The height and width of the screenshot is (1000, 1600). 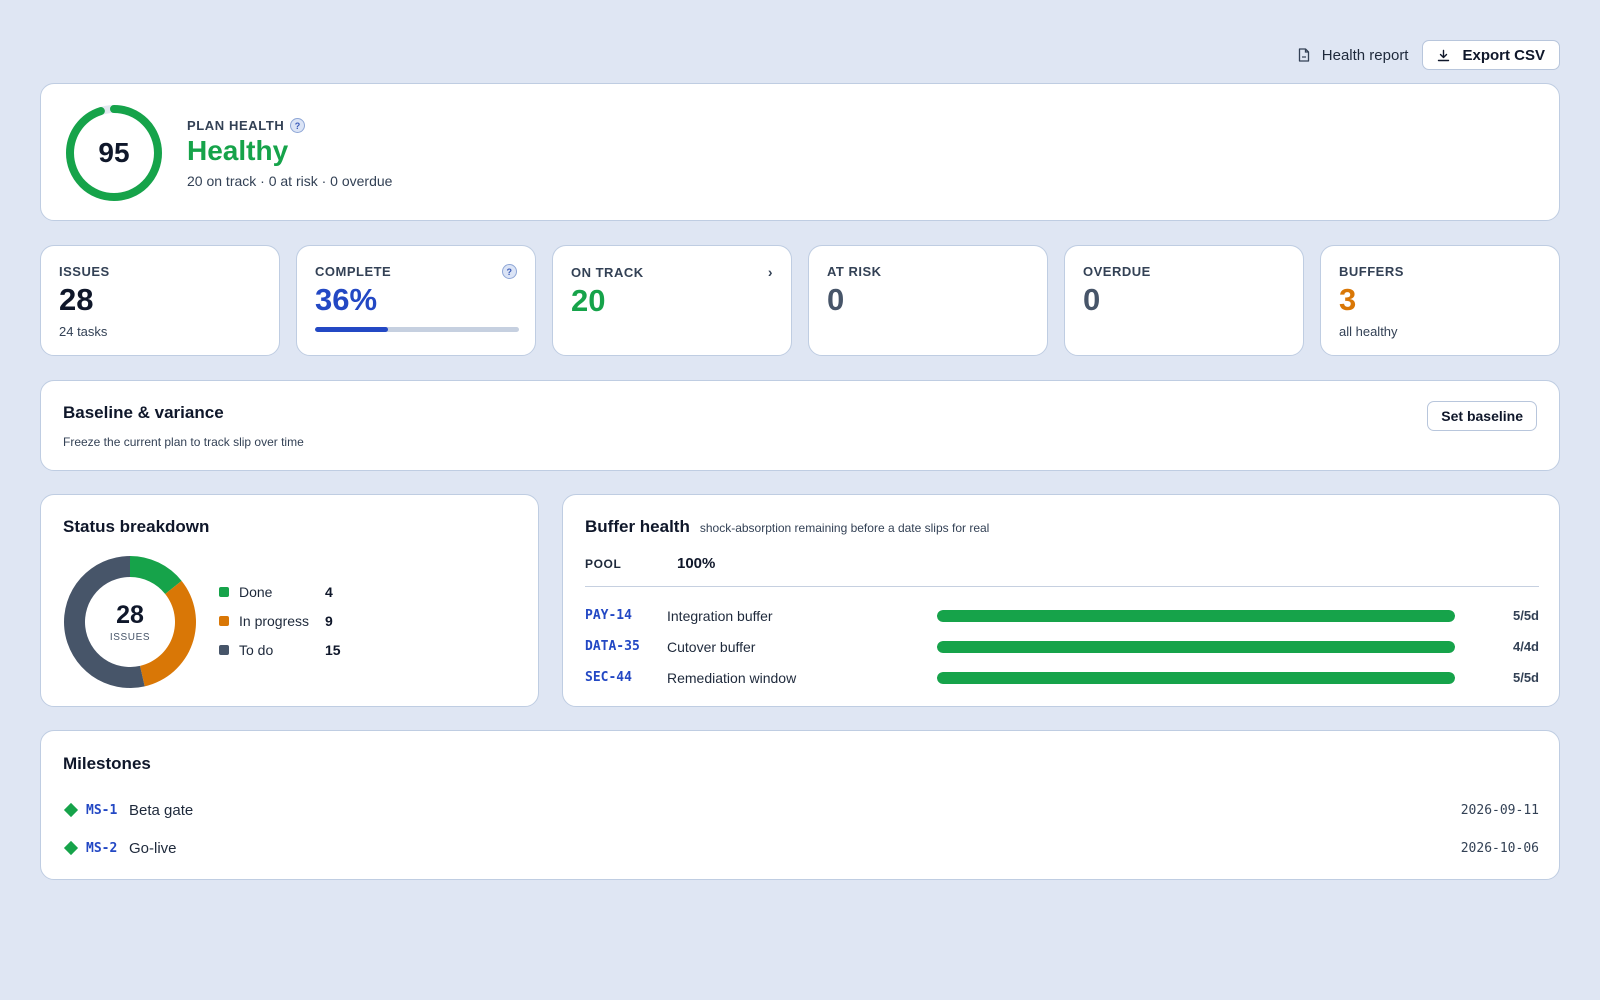 What do you see at coordinates (333, 649) in the screenshot?
I see `legend-count: 15` at bounding box center [333, 649].